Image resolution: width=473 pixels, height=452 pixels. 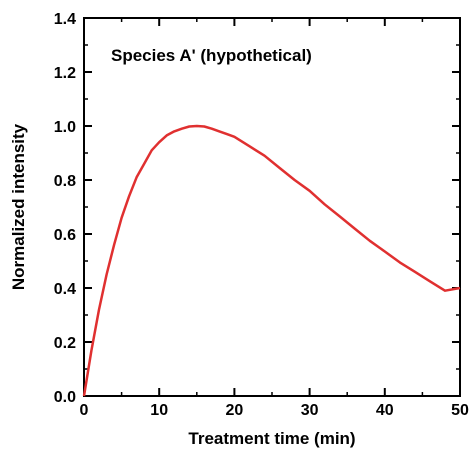 I want to click on y-tick-label: 0.0, so click(x=65, y=397).